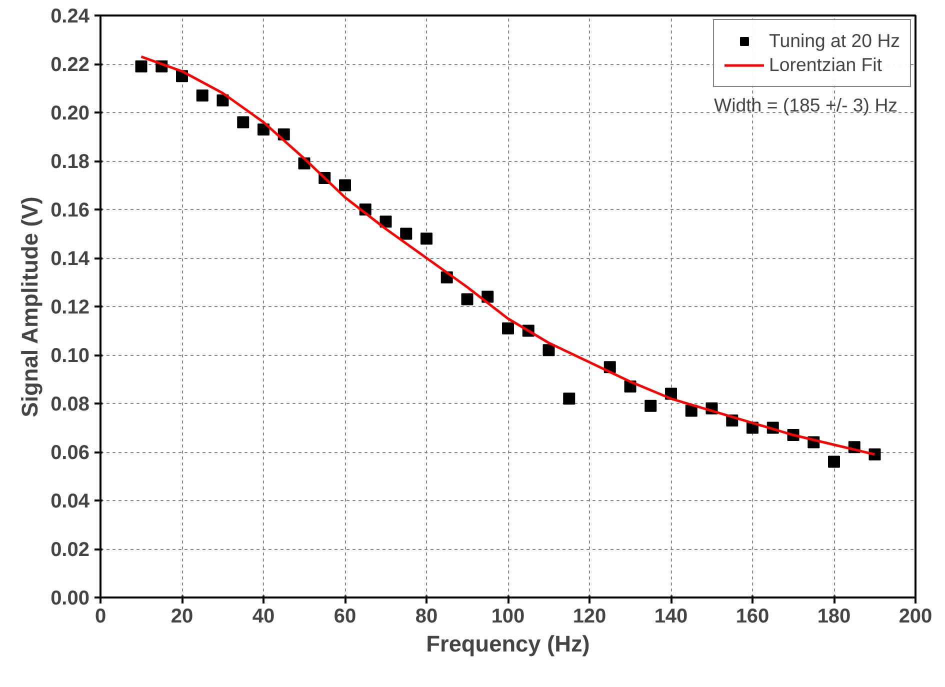 Image resolution: width=945 pixels, height=687 pixels. What do you see at coordinates (263, 617) in the screenshot?
I see `x-tick-label: 40` at bounding box center [263, 617].